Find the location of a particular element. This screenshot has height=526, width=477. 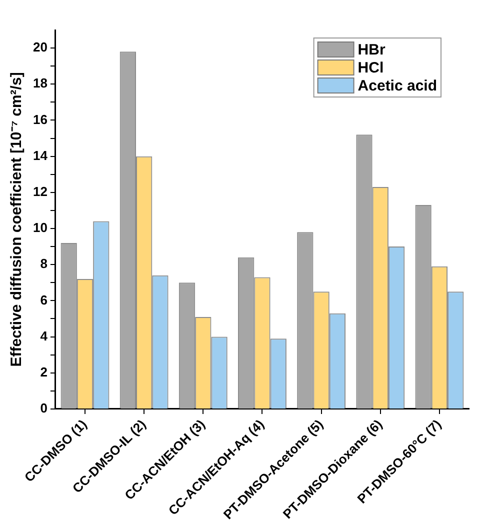

y-tick-label: 14 is located at coordinates (40, 155).